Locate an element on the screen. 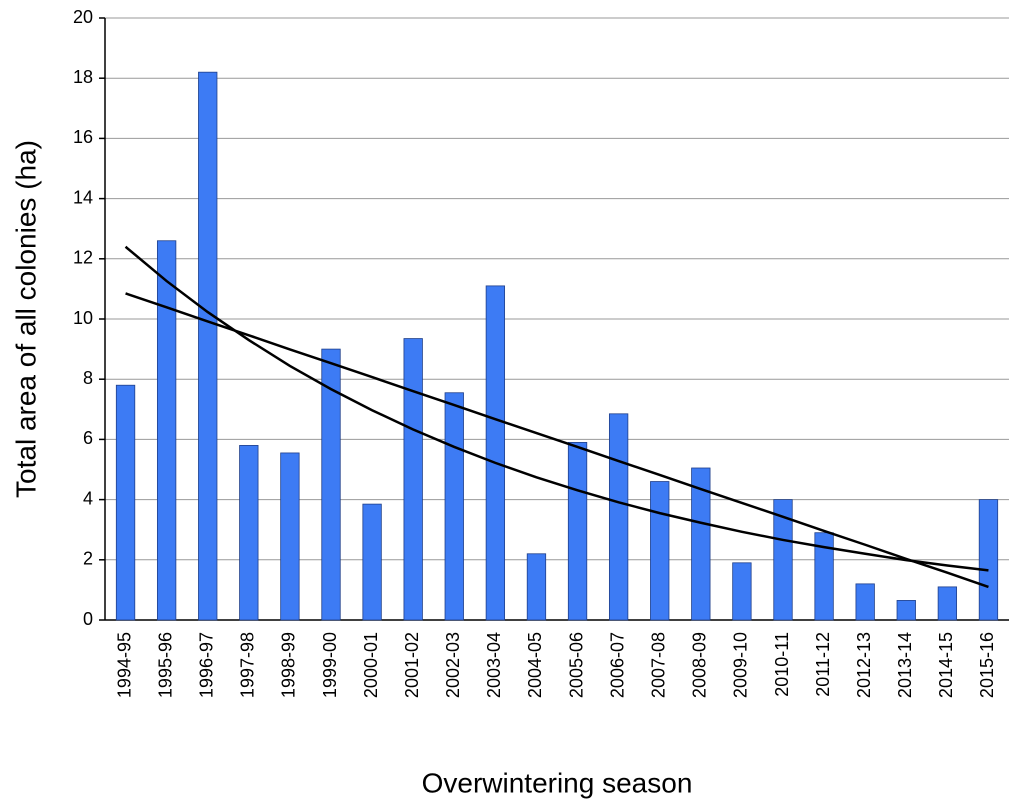 The width and height of the screenshot is (1009, 803). x-tick-label: 1999-00 is located at coordinates (330, 665).